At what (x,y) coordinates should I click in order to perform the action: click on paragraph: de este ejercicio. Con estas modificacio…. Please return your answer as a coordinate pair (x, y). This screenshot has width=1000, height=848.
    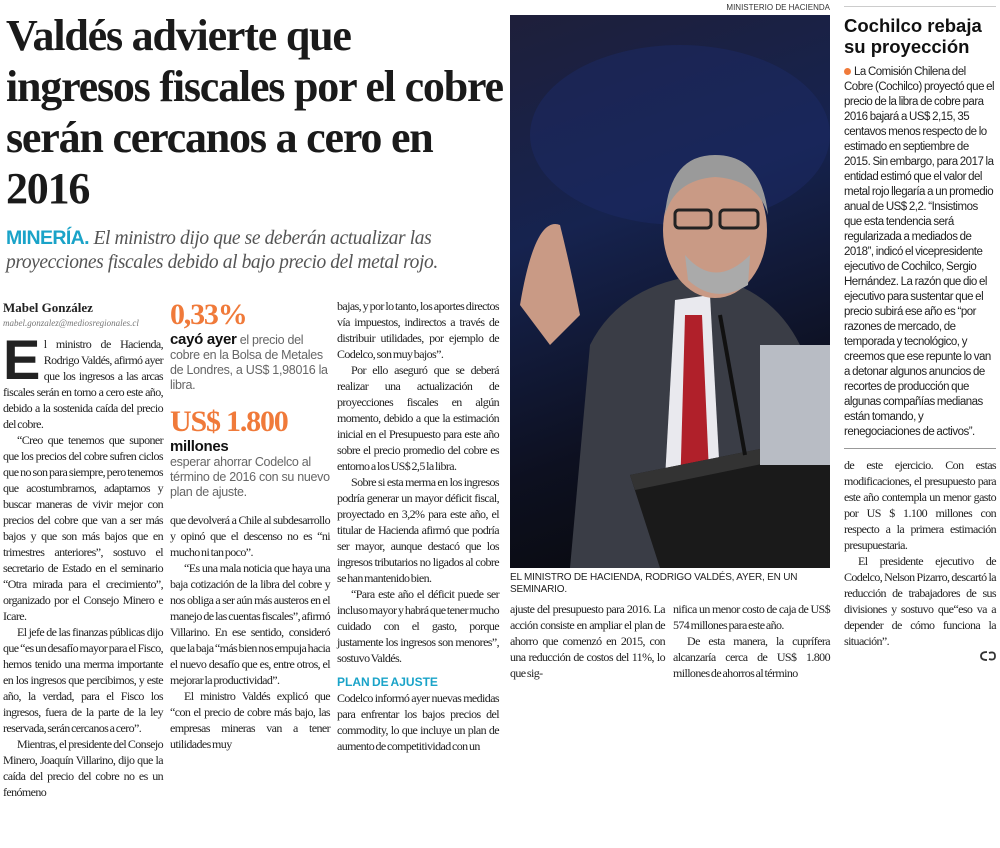
    Looking at the image, I should click on (920, 505).